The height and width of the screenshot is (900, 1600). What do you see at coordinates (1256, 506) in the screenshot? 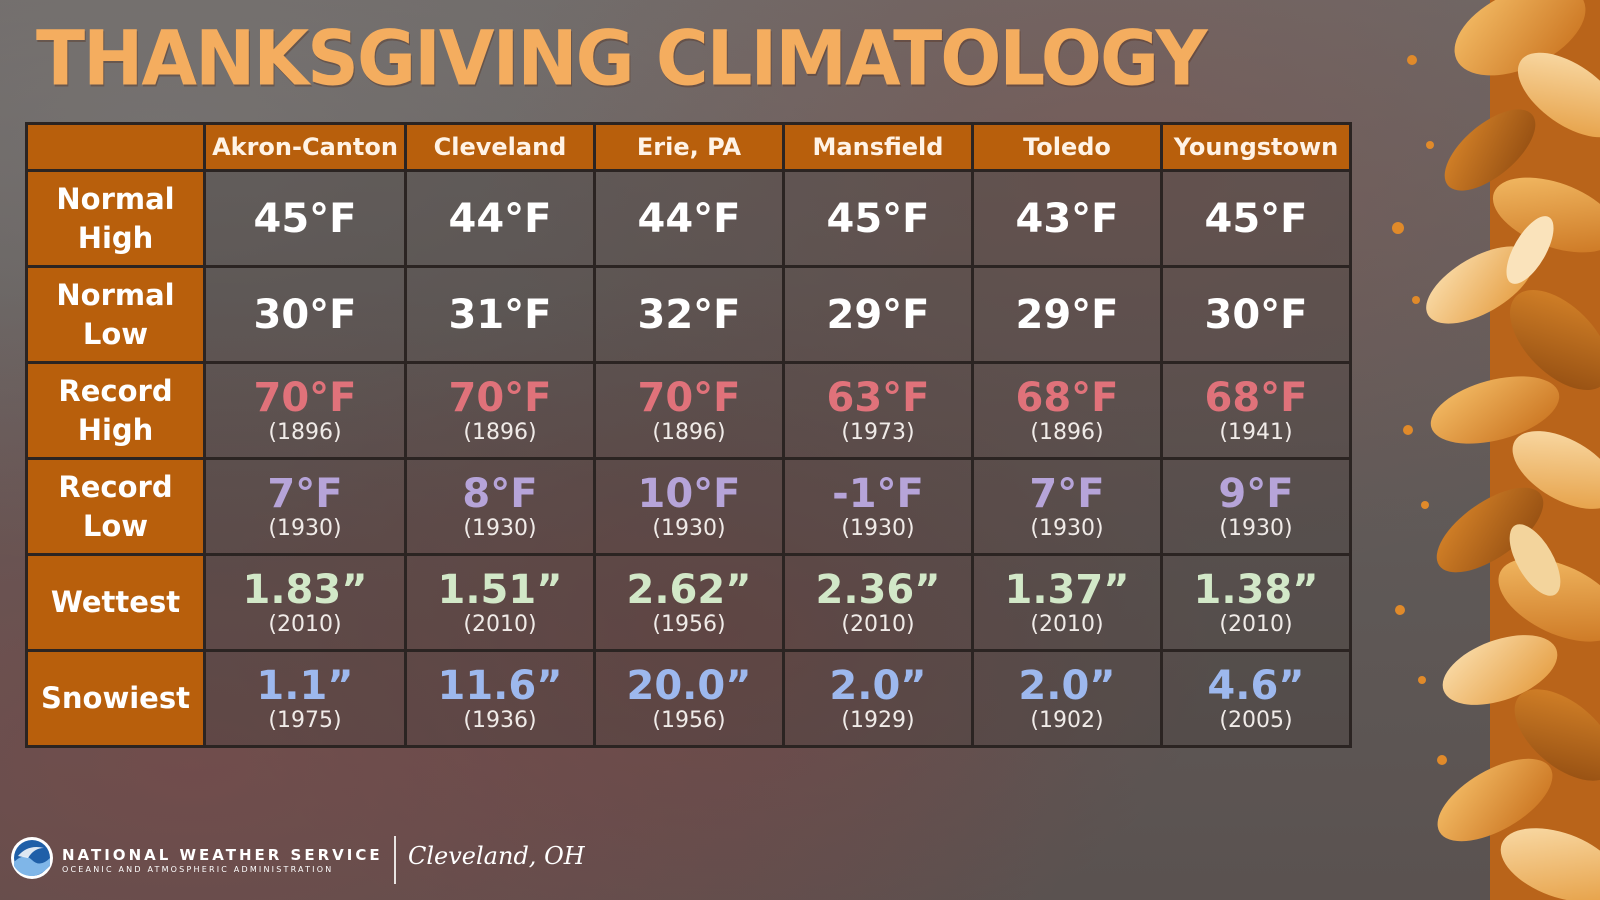
I see `cell-value: 9°F (1930)` at bounding box center [1256, 506].